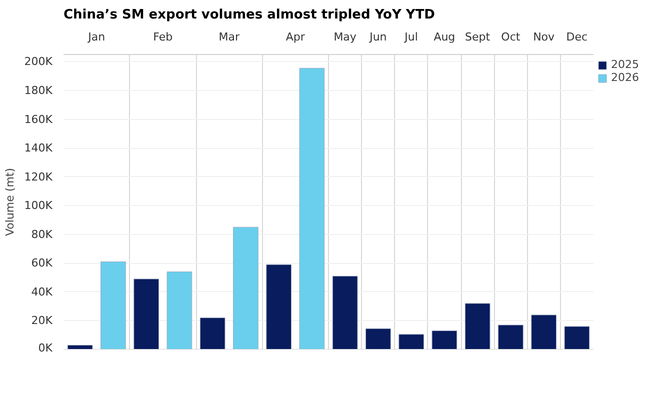 The height and width of the screenshot is (395, 671). I want to click on x-tick-label: Apr, so click(296, 37).